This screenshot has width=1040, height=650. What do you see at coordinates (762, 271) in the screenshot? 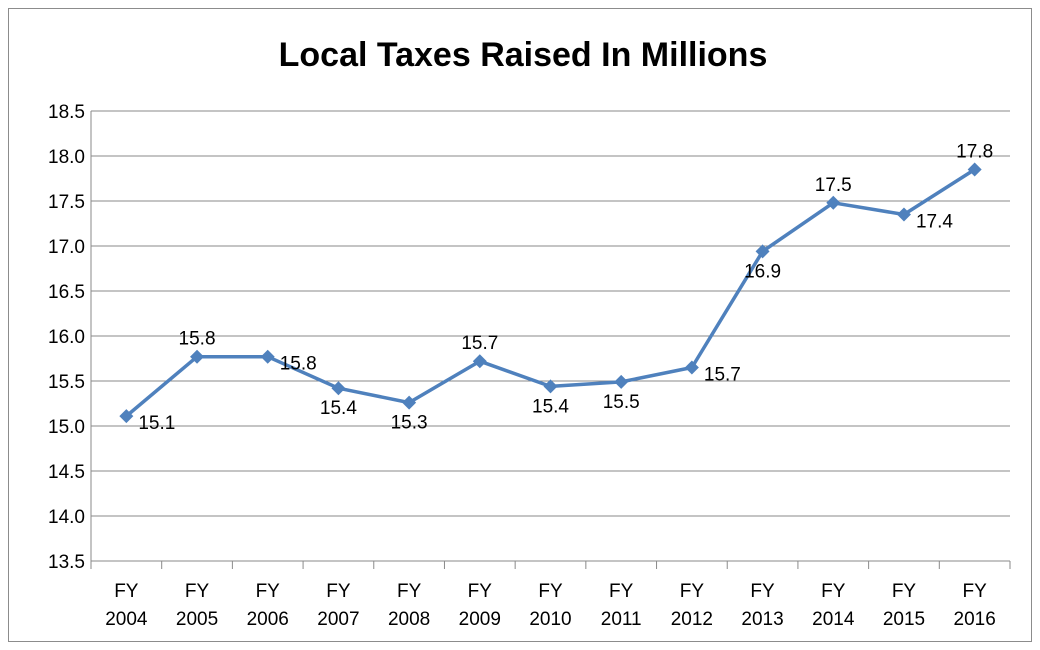
I see `data-label: 16.9` at bounding box center [762, 271].